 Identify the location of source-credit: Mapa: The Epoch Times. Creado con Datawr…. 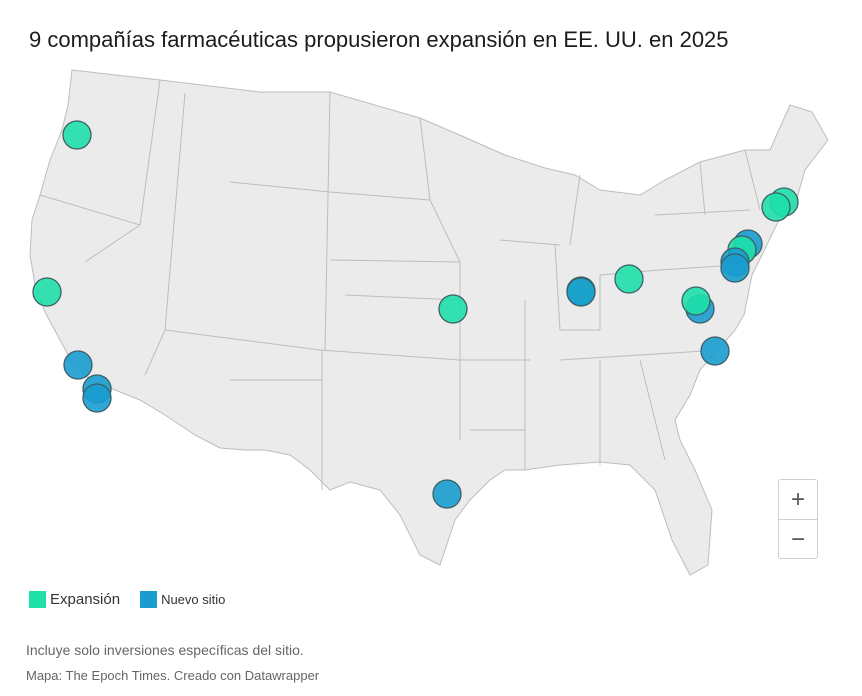
(173, 675).